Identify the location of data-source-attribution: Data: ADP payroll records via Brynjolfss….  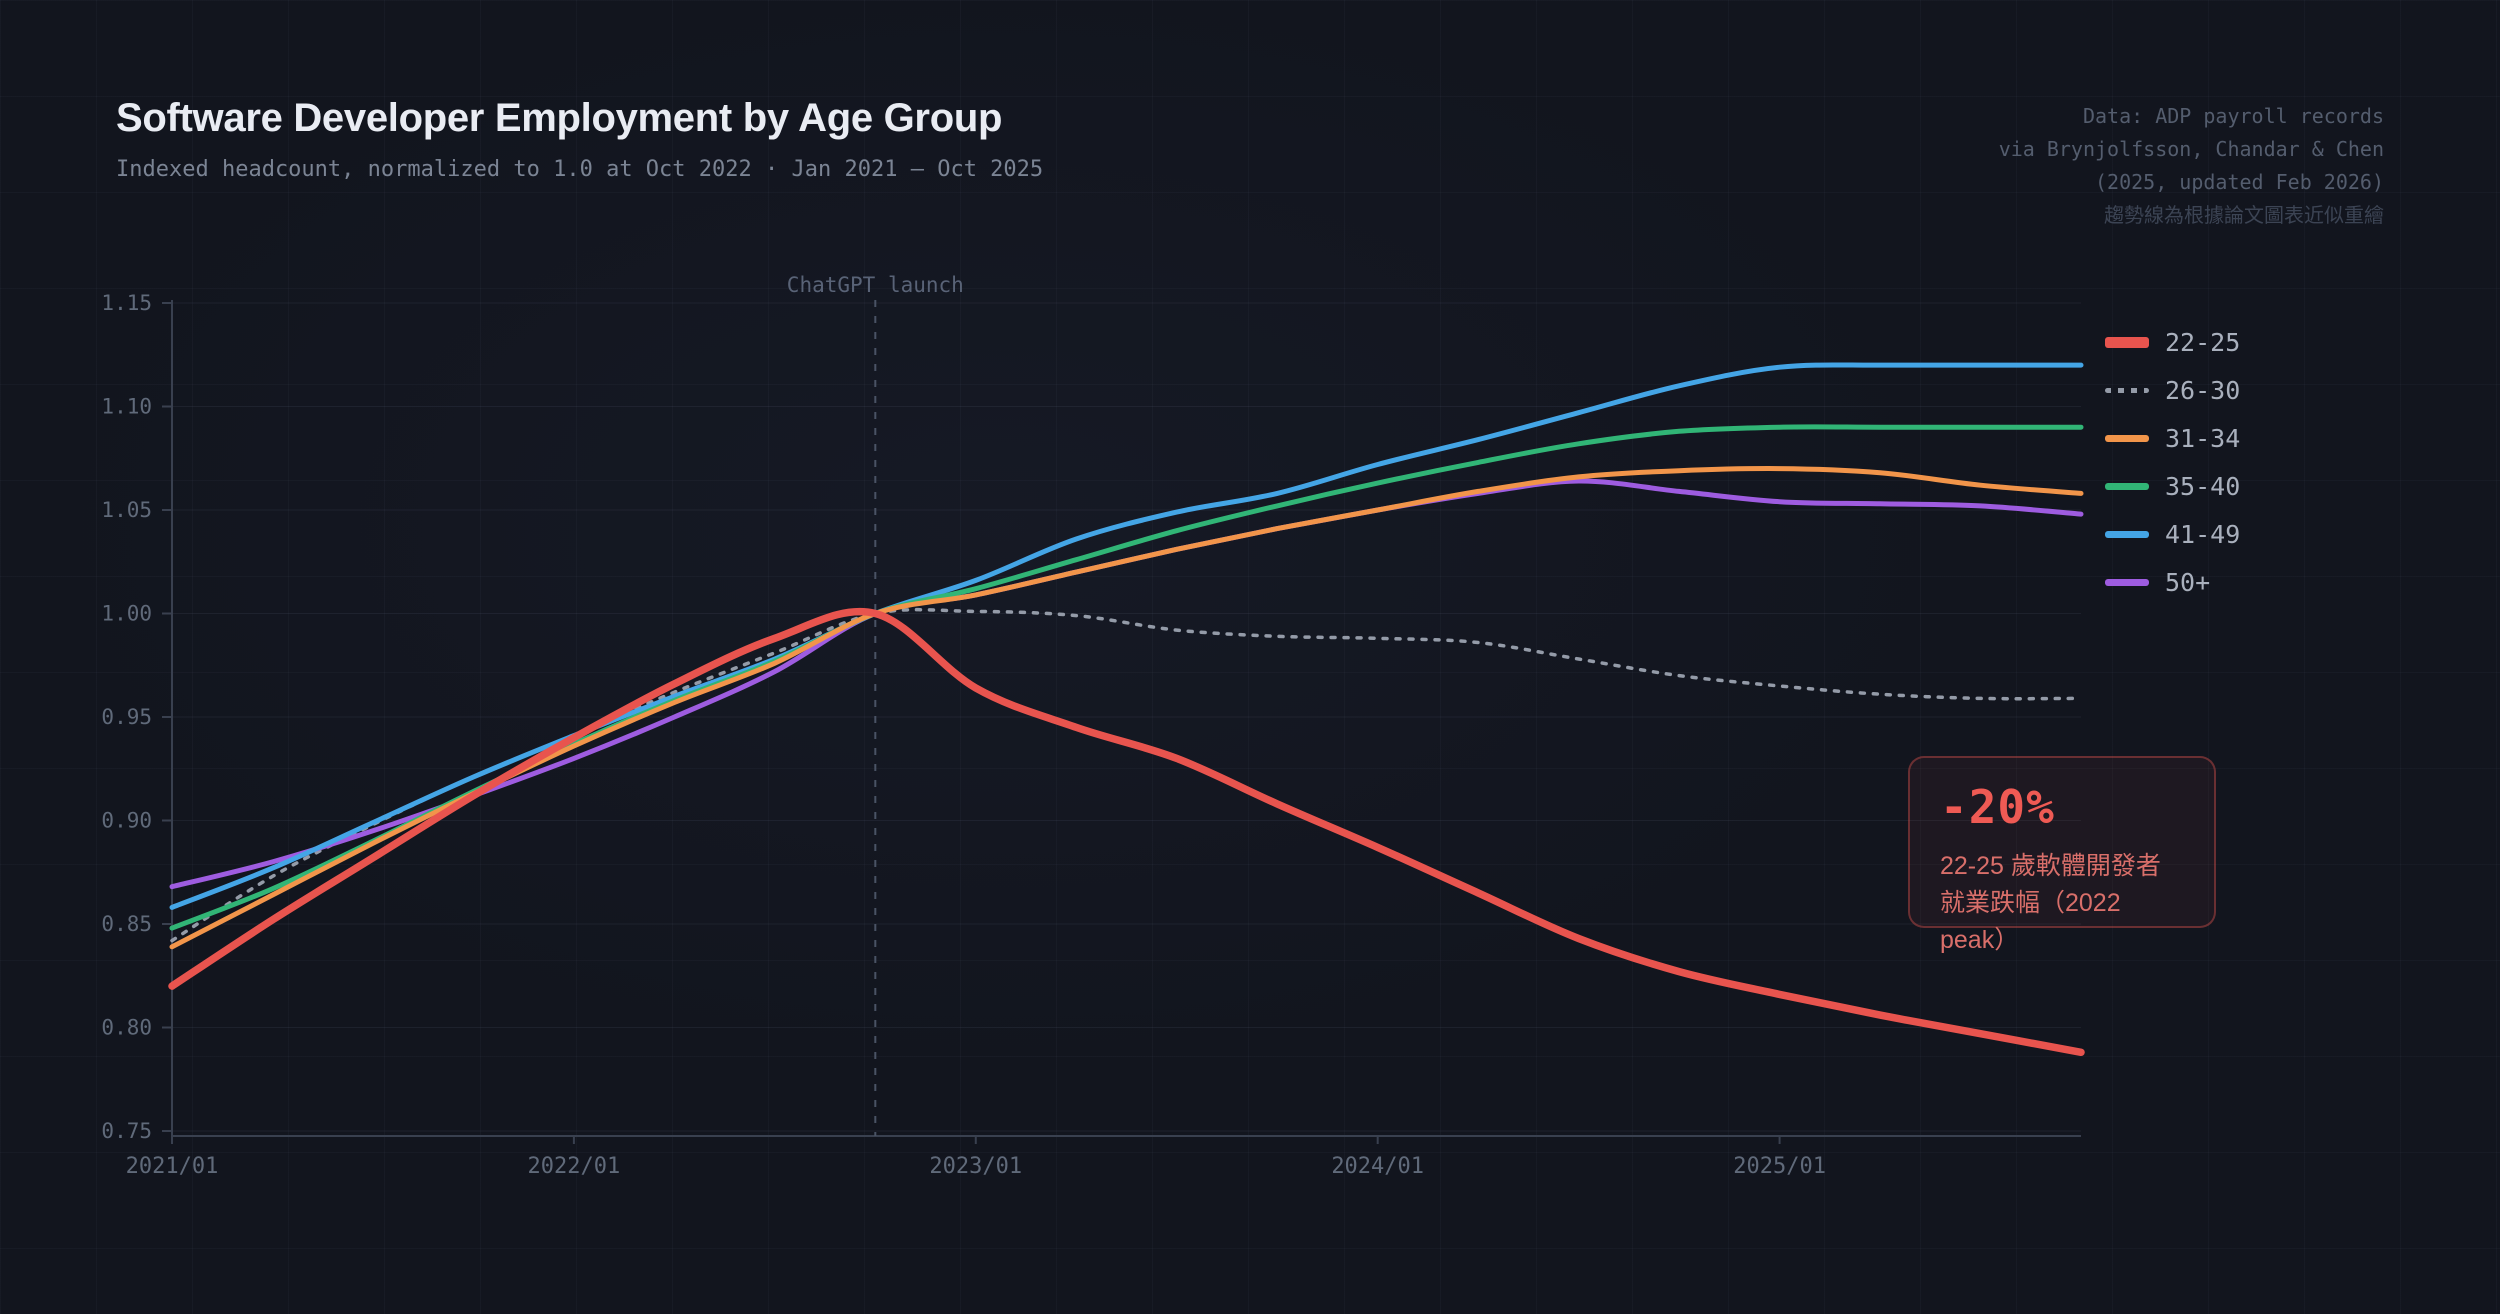
(2191, 166).